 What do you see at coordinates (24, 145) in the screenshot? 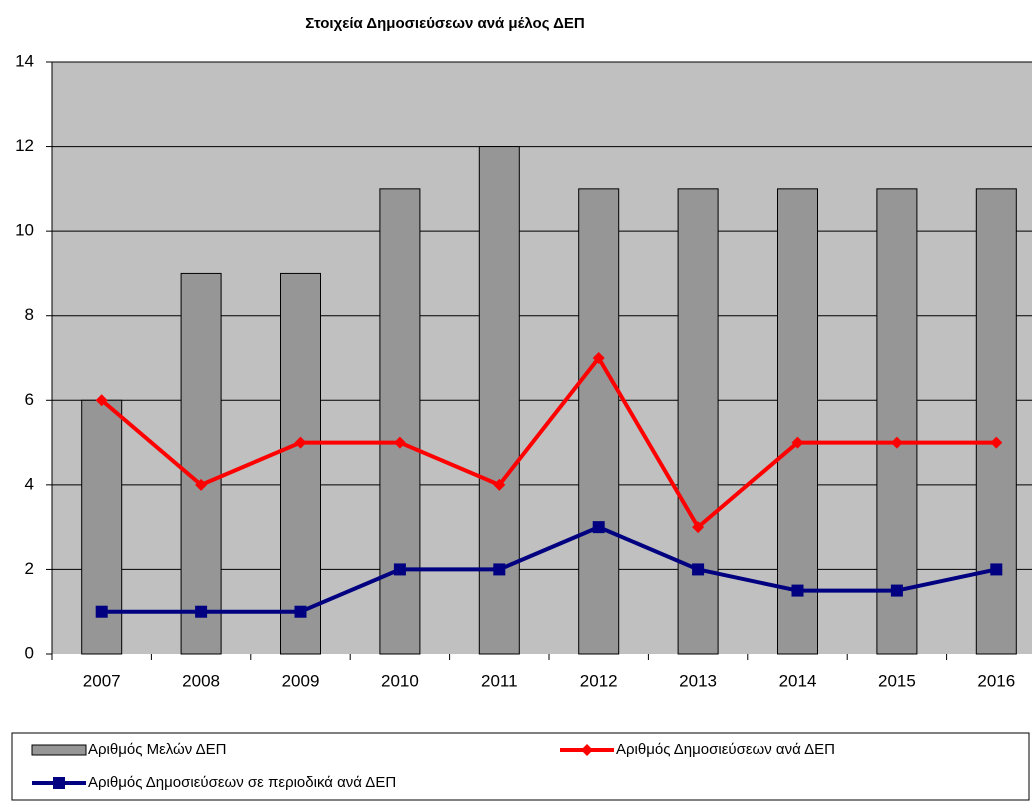
I see `y-tick-label: 12` at bounding box center [24, 145].